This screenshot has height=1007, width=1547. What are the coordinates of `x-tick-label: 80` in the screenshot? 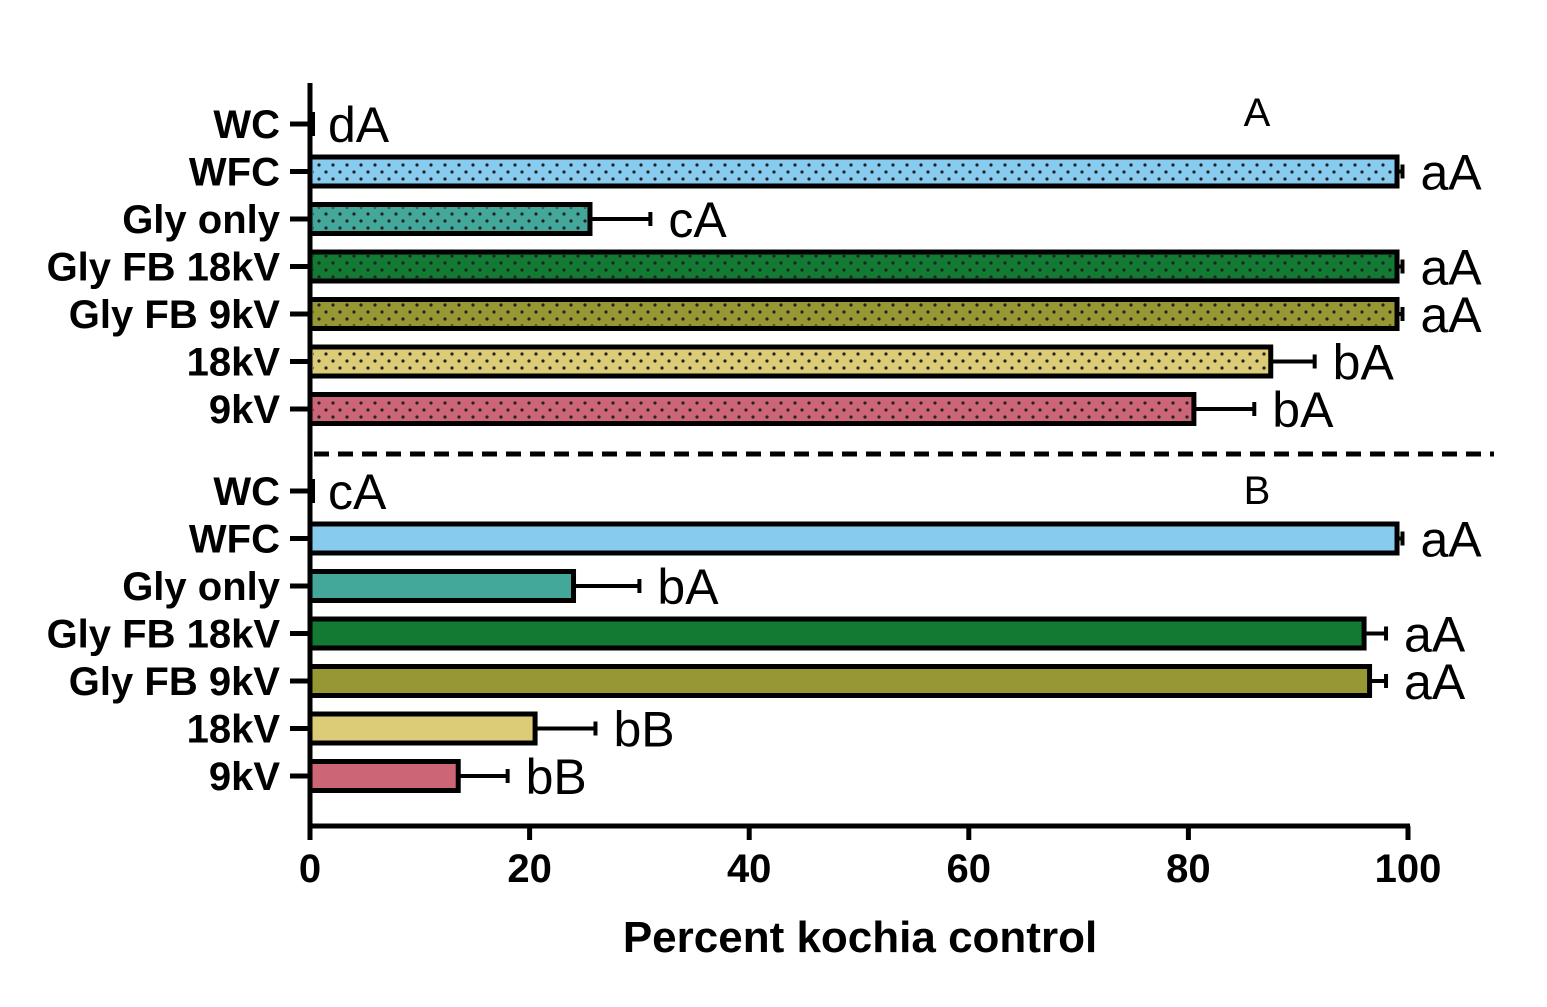 It's located at (1188, 869).